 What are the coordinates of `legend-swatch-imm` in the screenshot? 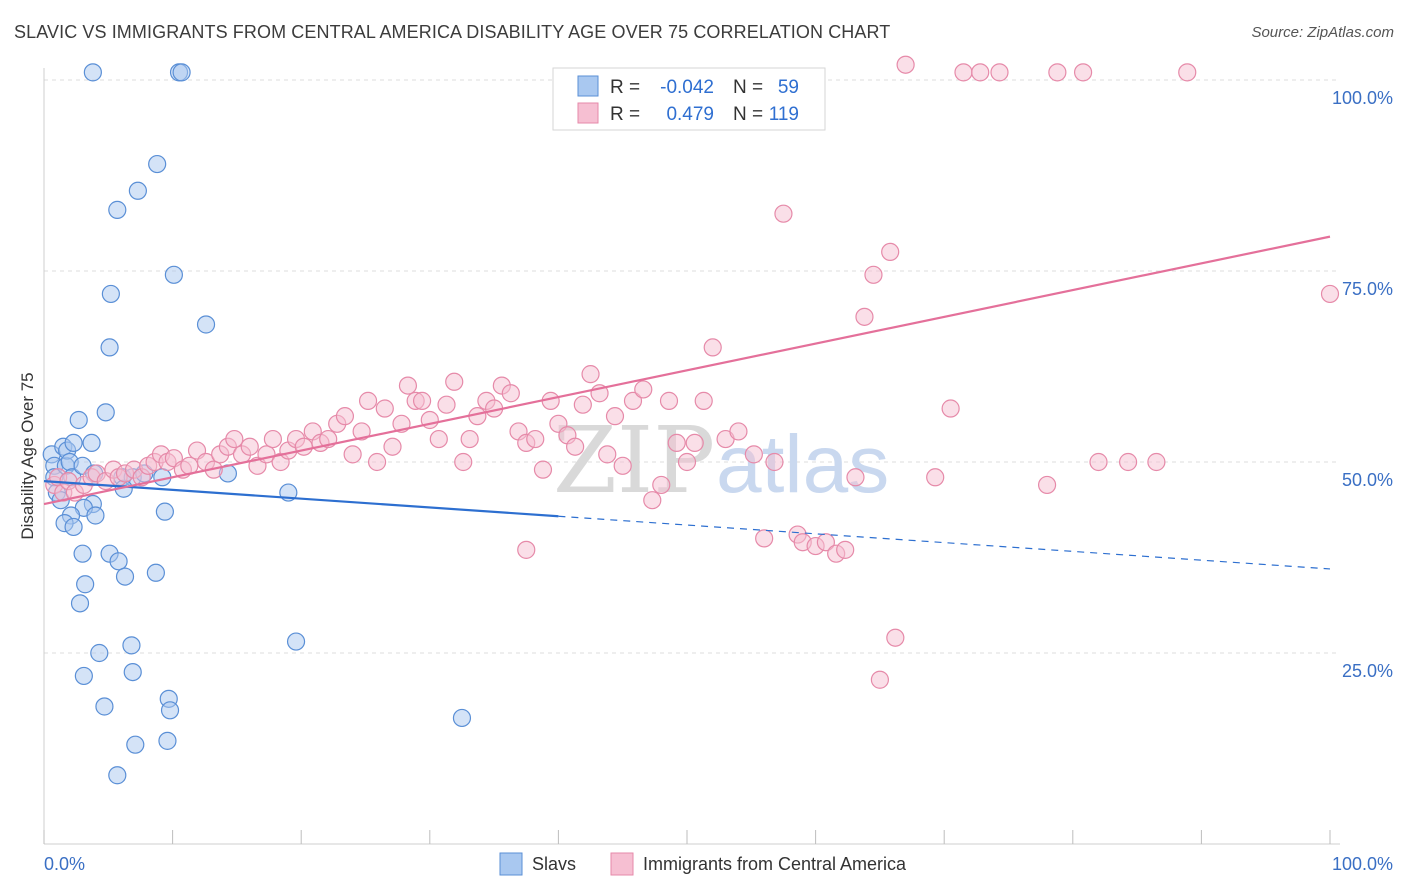 It's located at (622, 864).